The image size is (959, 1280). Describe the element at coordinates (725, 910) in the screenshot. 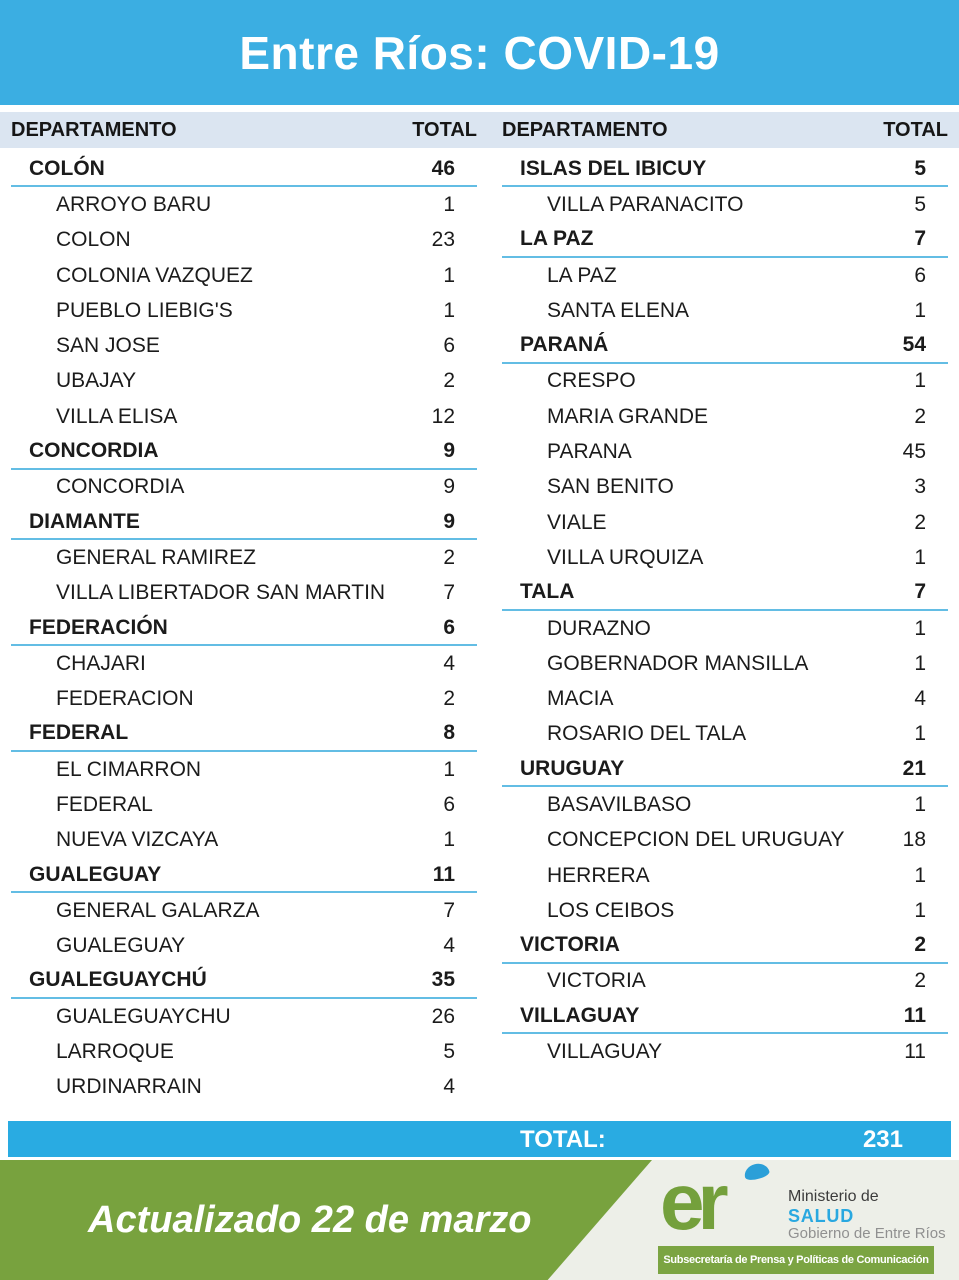

I see `municipality-row: LOS CEIBOS 1` at that location.